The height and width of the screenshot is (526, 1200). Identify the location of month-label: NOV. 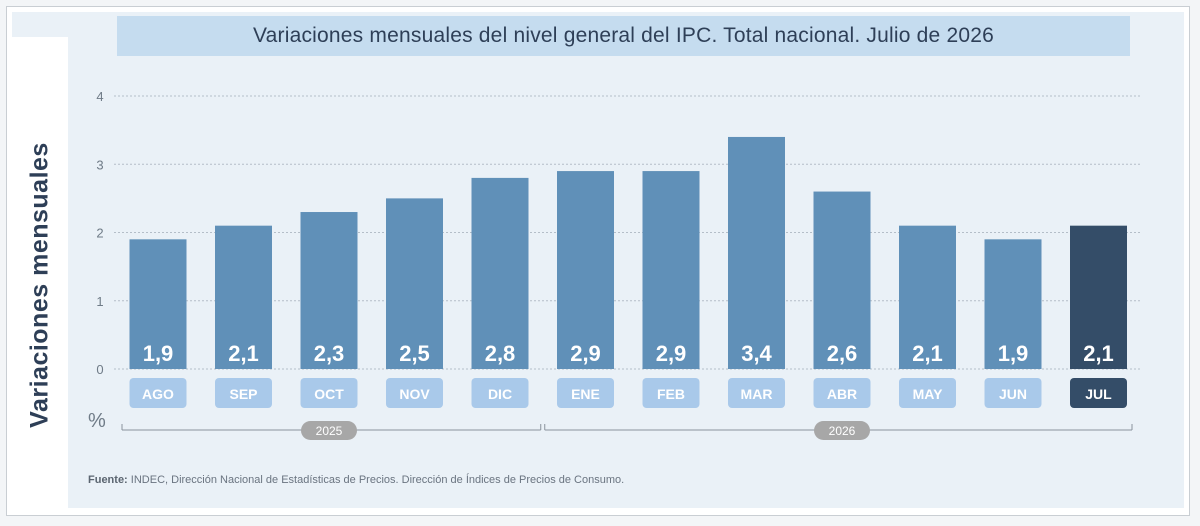
(414, 394).